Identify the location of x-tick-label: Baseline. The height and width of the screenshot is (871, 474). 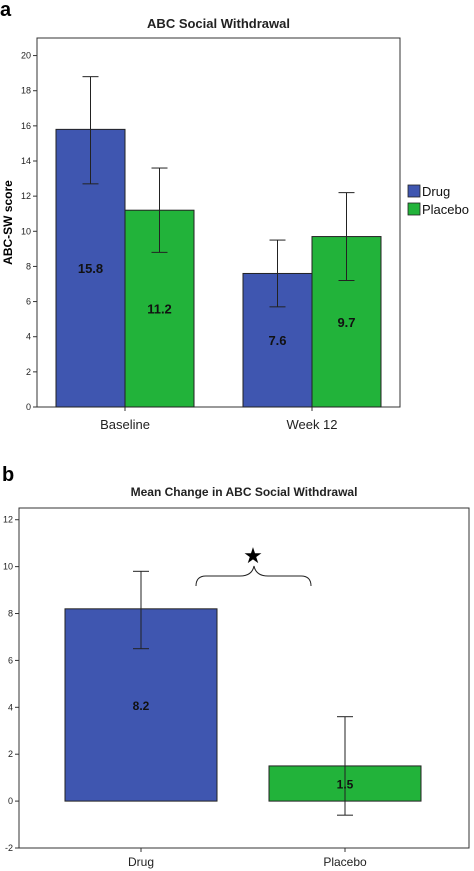
(125, 424).